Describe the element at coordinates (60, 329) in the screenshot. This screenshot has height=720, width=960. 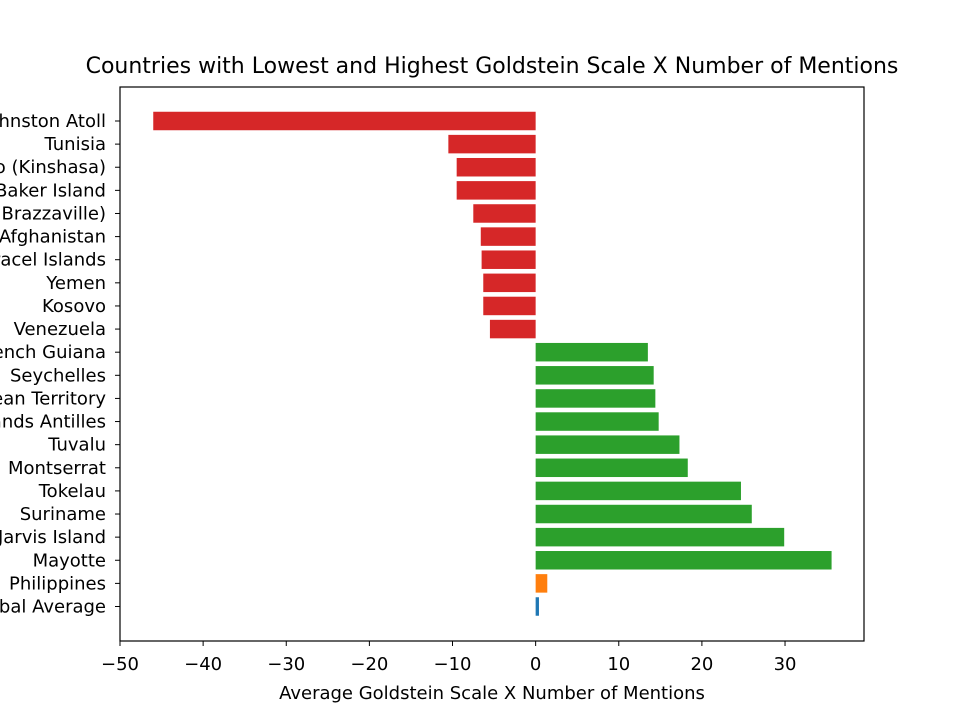
I see `y-tick-label: Venezuela` at that location.